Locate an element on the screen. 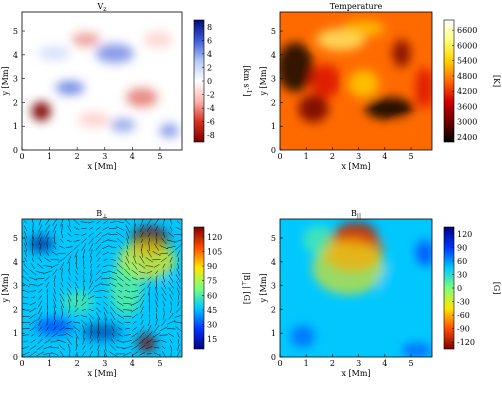  colorbar-tick-label: 8 is located at coordinates (209, 27).